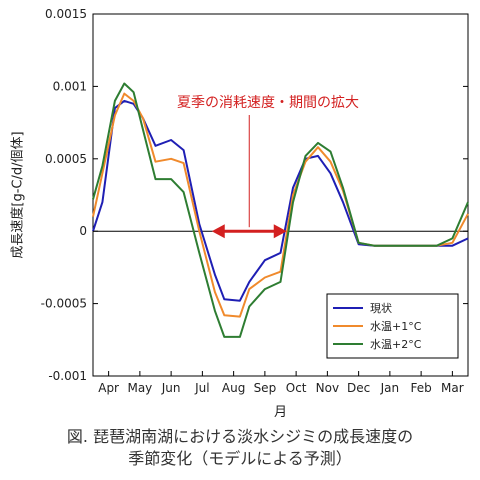  Describe the element at coordinates (240, 448) in the screenshot. I see `figure-caption: 図. 琵琶湖南湖における淡水シジミの成長速度の 季節変化（モデルによる予測）` at that location.